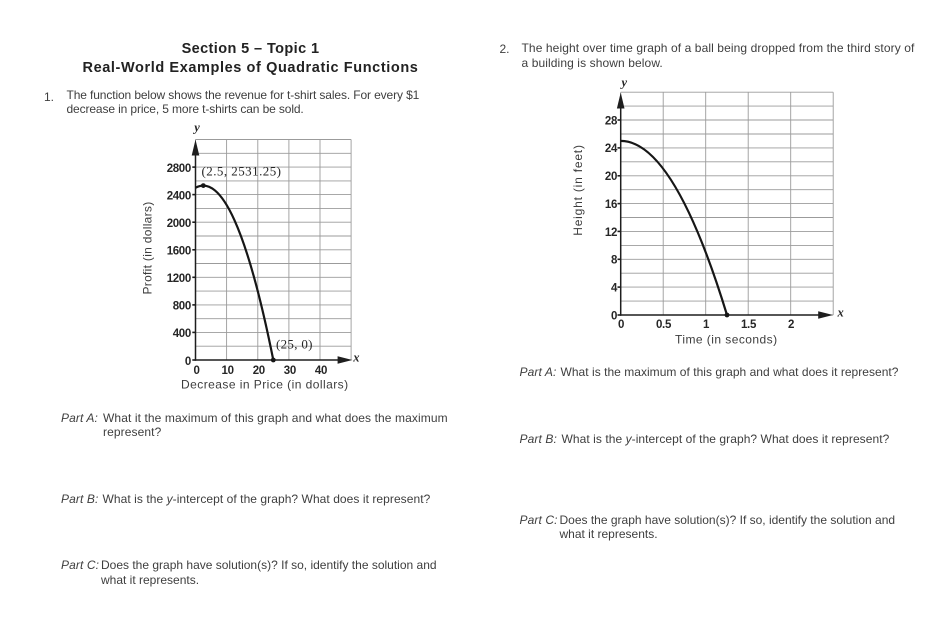  What do you see at coordinates (179, 169) in the screenshot?
I see `svg-text: 2800` at bounding box center [179, 169].